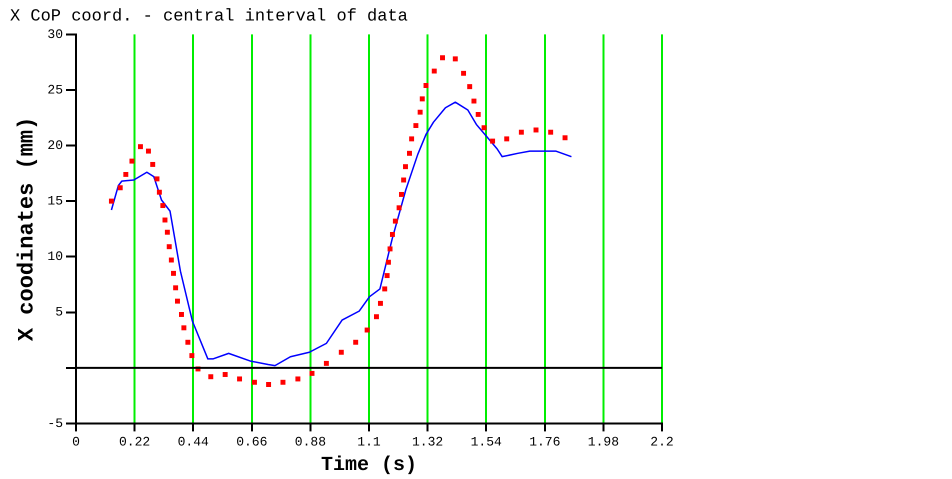 This screenshot has height=479, width=952. Describe the element at coordinates (55, 34) in the screenshot. I see `y-tick-label: 30` at that location.